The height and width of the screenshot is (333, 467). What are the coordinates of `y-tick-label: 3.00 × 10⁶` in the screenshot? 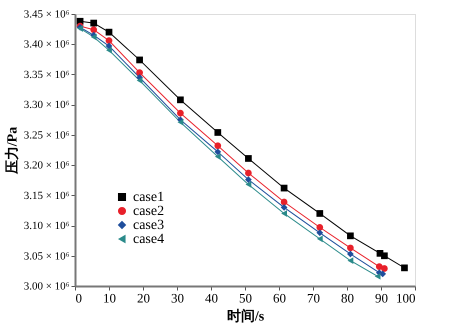 It's located at (47, 286).